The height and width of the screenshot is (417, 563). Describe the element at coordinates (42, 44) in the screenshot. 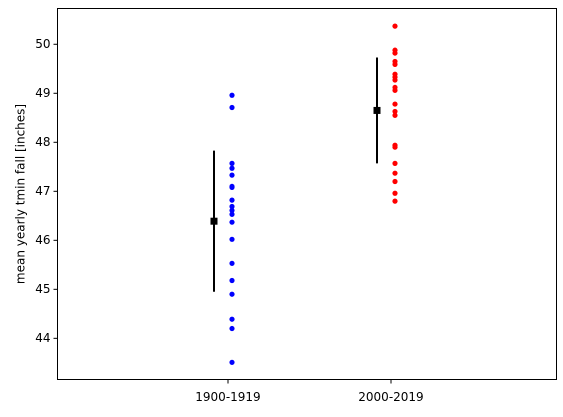

I see `y-tick-label: 50` at that location.